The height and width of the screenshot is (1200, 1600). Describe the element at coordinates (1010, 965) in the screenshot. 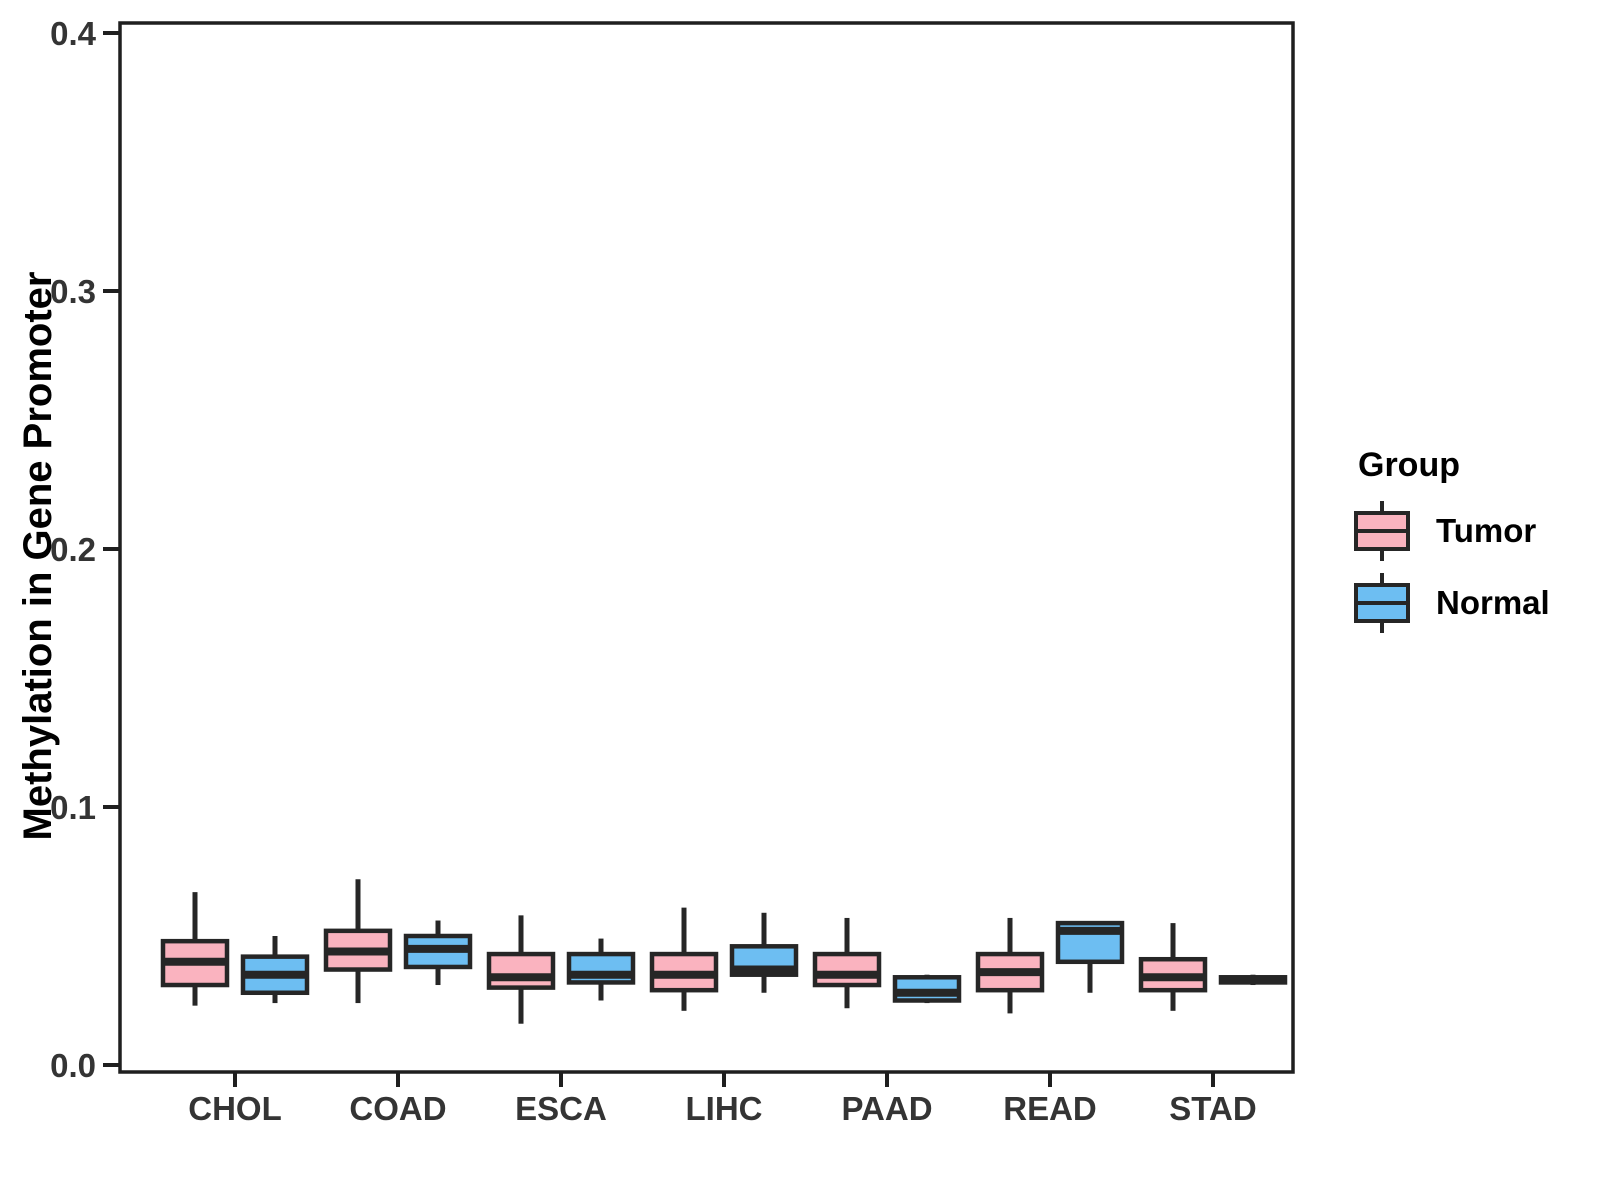

I see `boxplot-tumor-read` at that location.